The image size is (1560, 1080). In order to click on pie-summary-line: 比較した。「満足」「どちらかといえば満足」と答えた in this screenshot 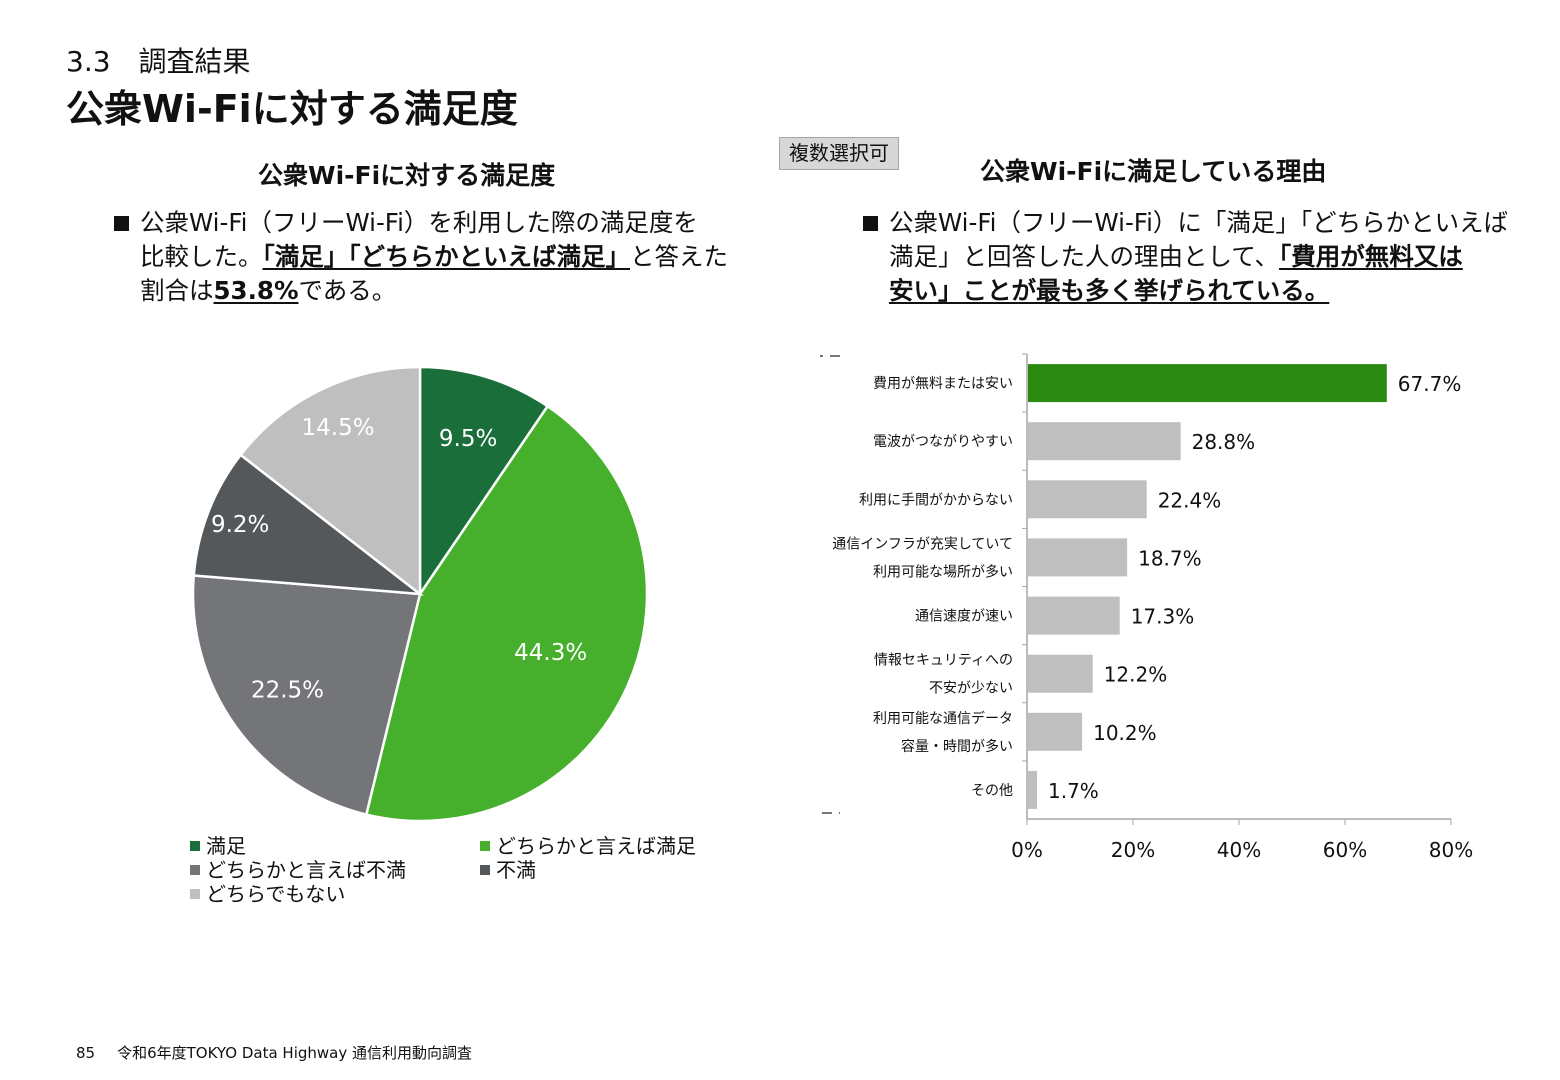, I will do `click(450, 257)`.